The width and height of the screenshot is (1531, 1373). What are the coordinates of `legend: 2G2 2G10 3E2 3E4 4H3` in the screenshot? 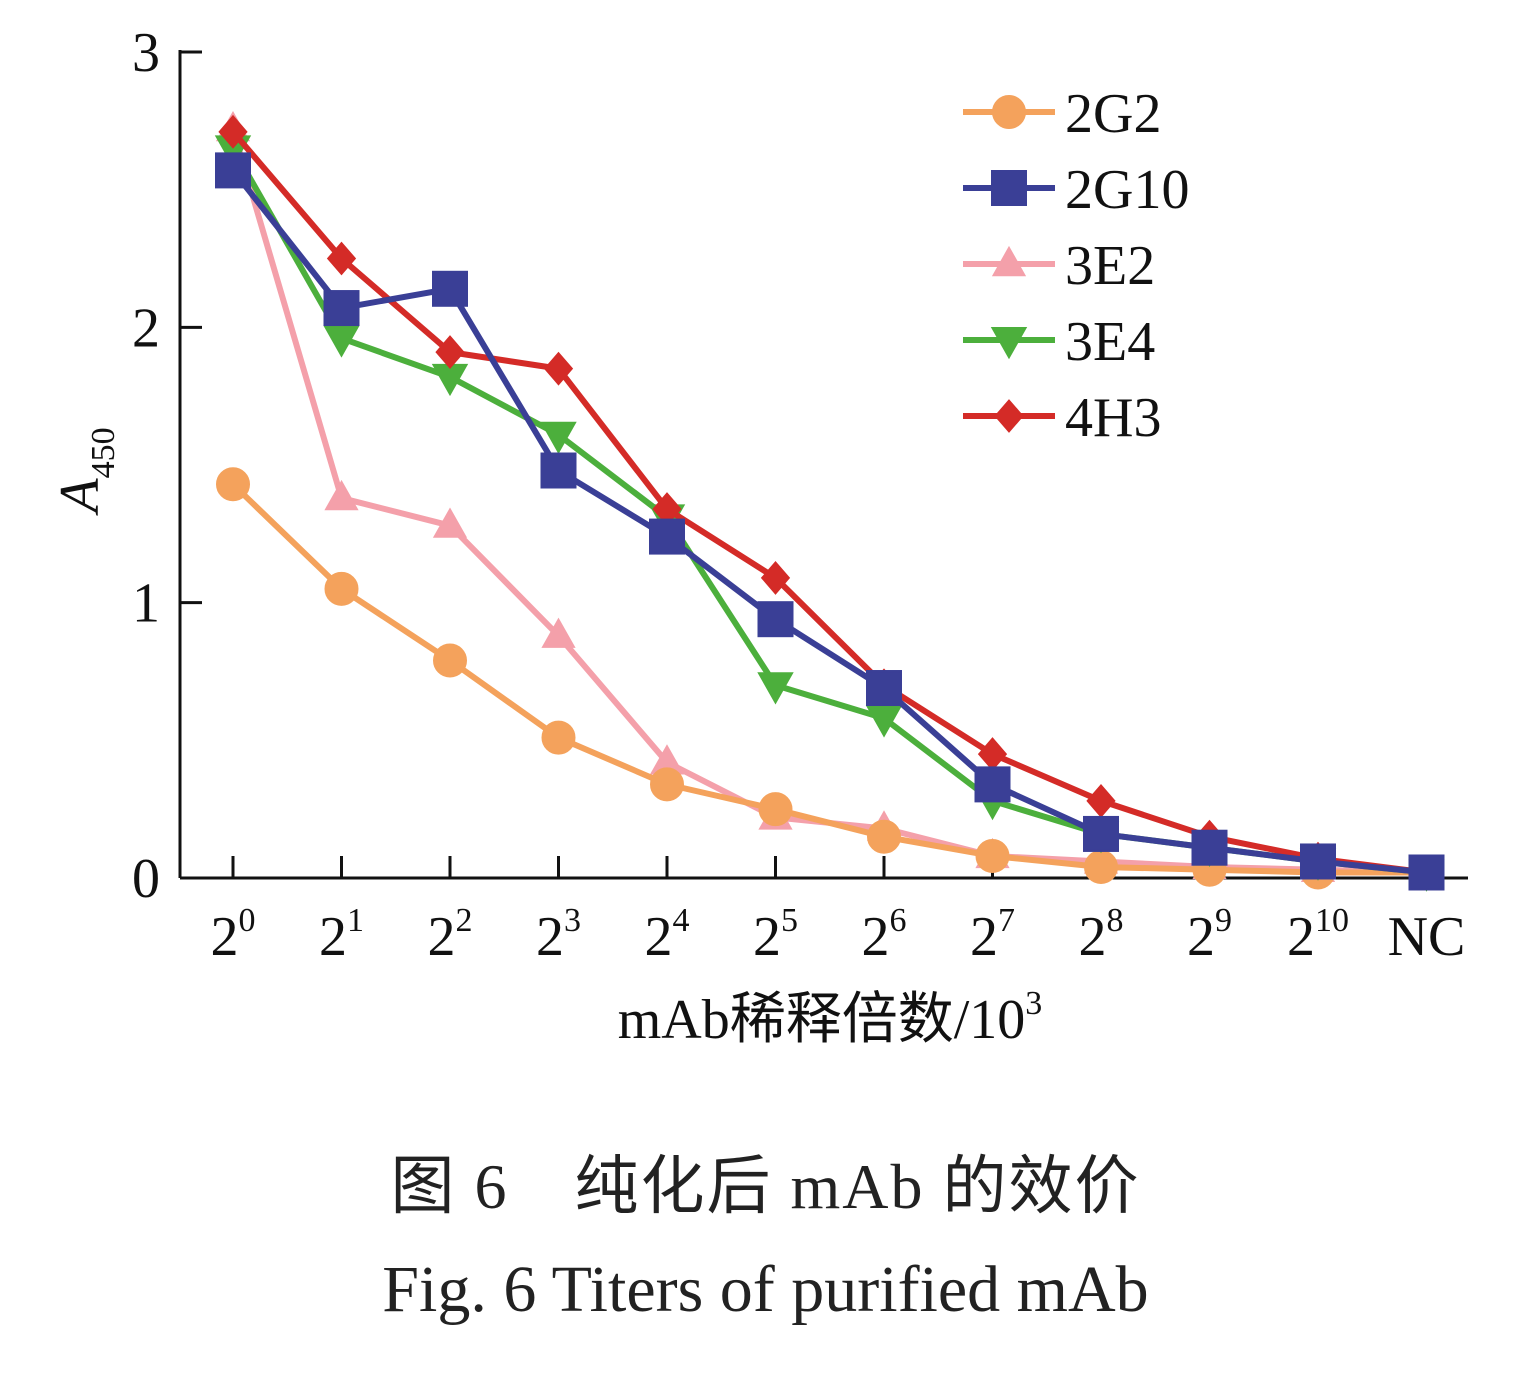 It's located at (1076, 266).